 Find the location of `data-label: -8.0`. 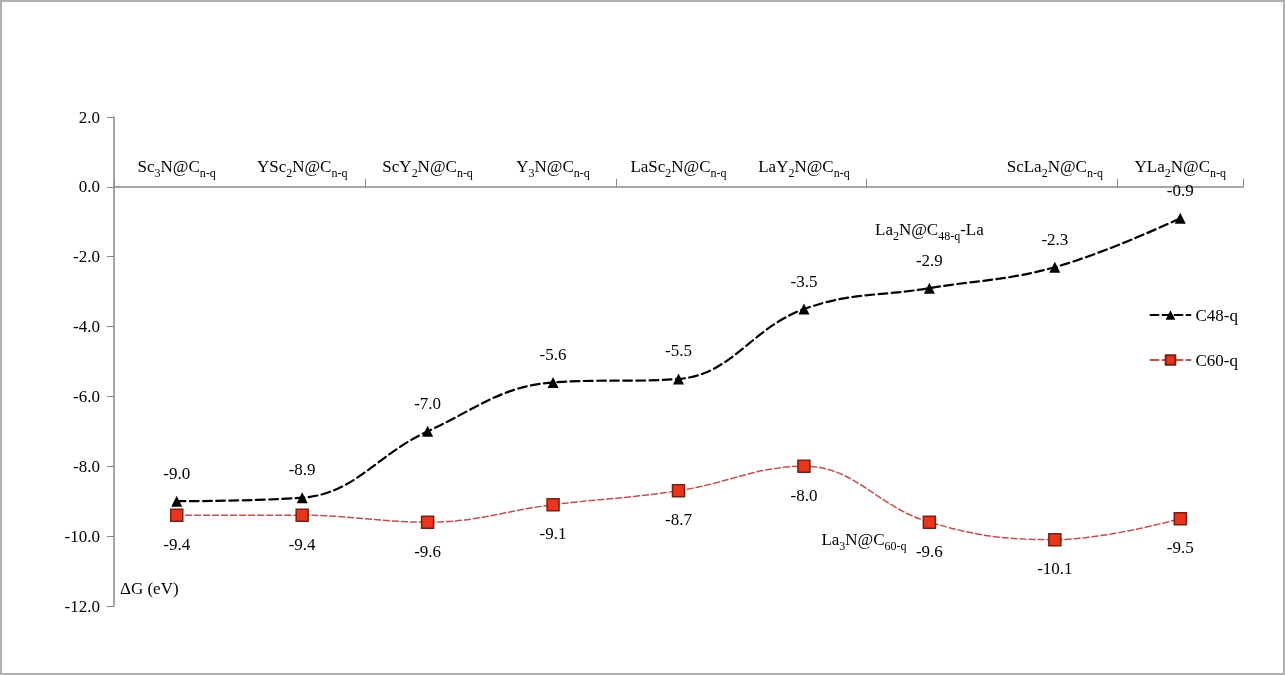

data-label: -8.0 is located at coordinates (804, 496).